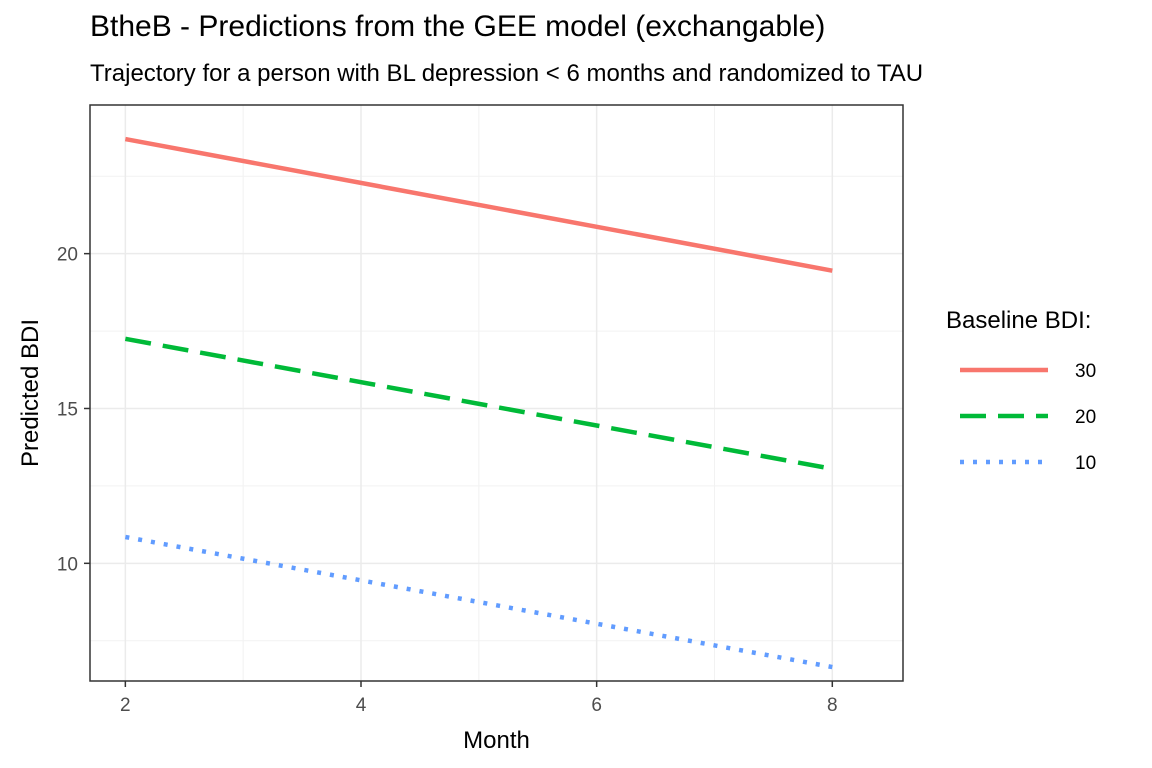 The image size is (1152, 768). I want to click on legend-label-20: 20, so click(1085, 417).